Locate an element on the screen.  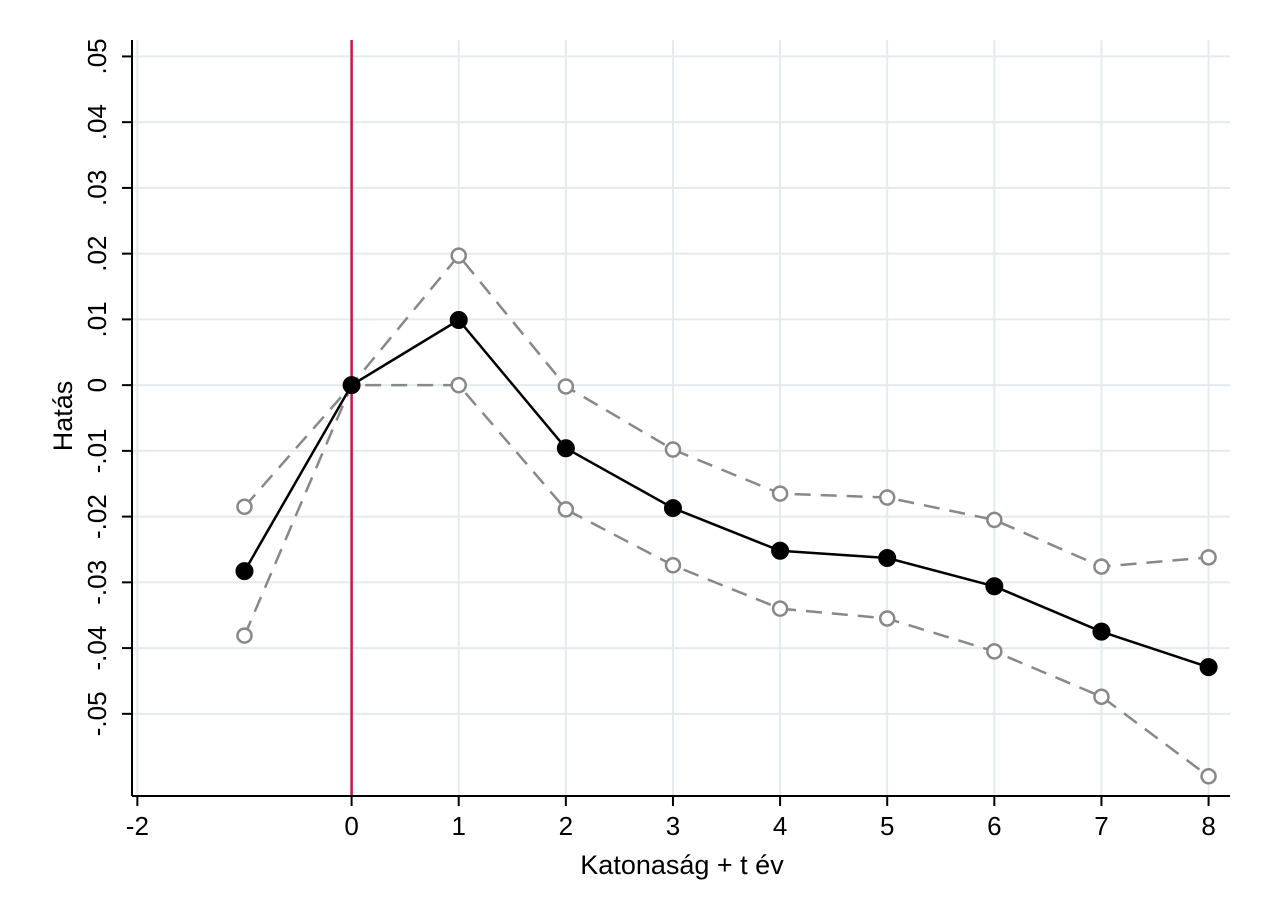
y-tick-label-5: 0 is located at coordinates (97, 385).